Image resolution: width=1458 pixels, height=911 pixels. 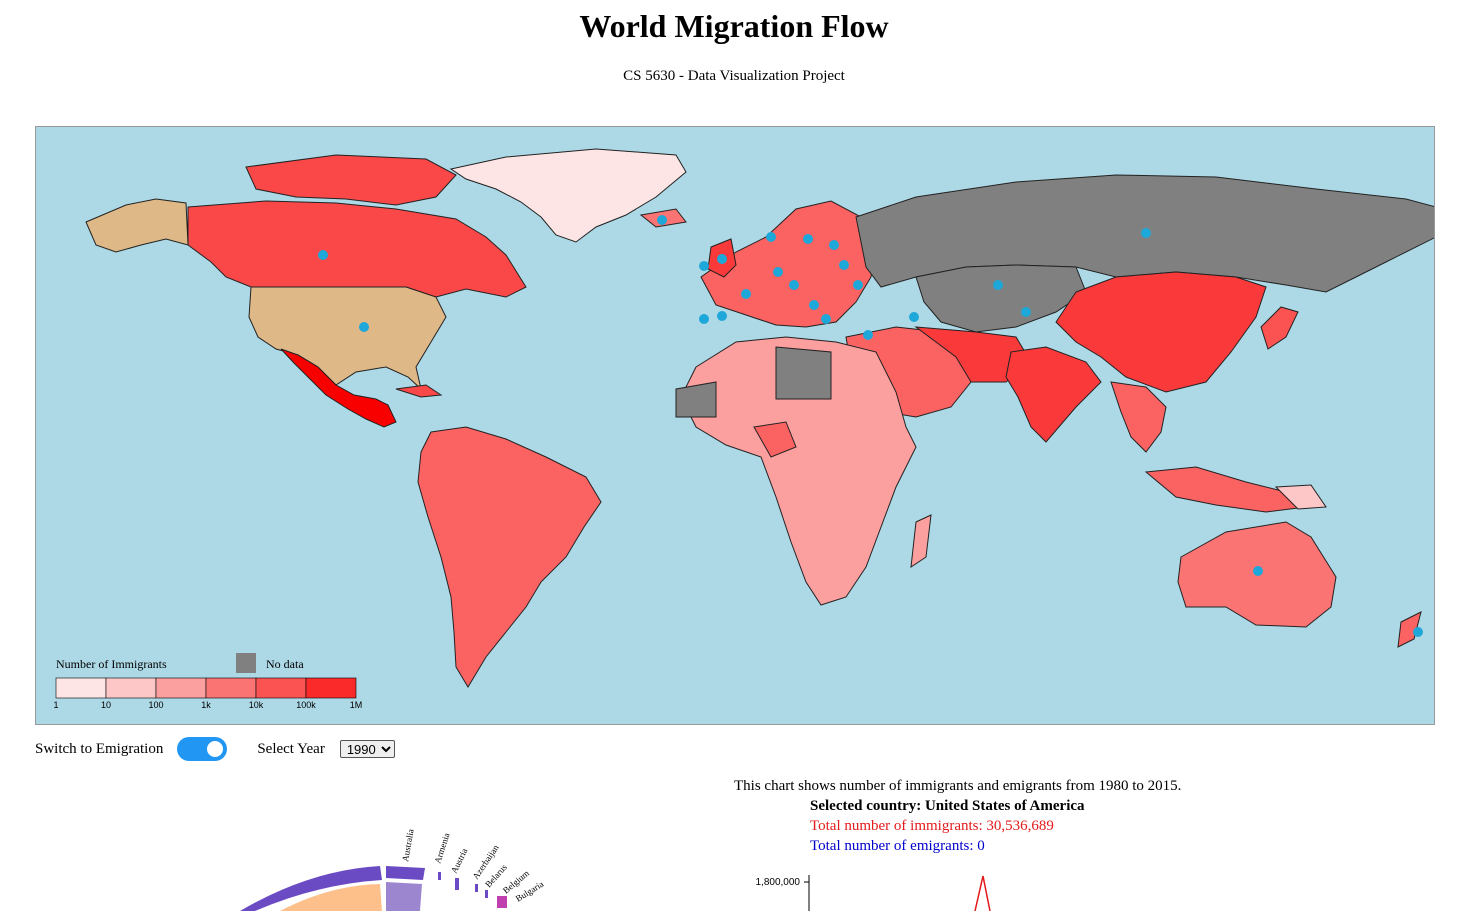 I want to click on country-south-america, so click(x=509, y=557).